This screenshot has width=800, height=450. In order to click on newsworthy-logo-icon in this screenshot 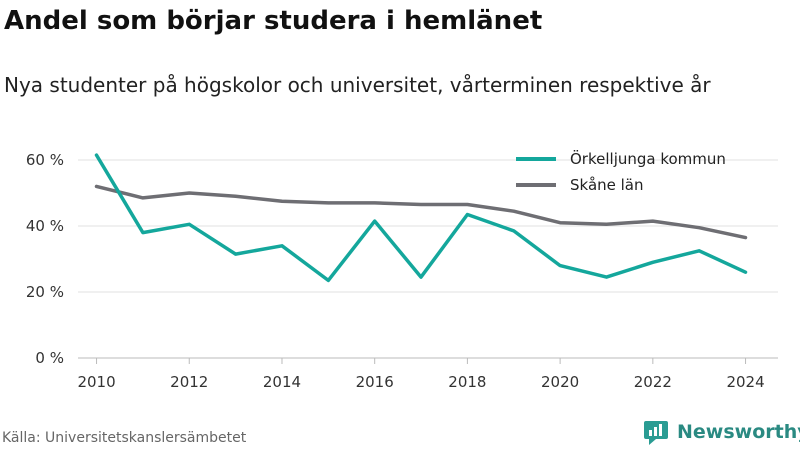, I will do `click(656, 433)`.